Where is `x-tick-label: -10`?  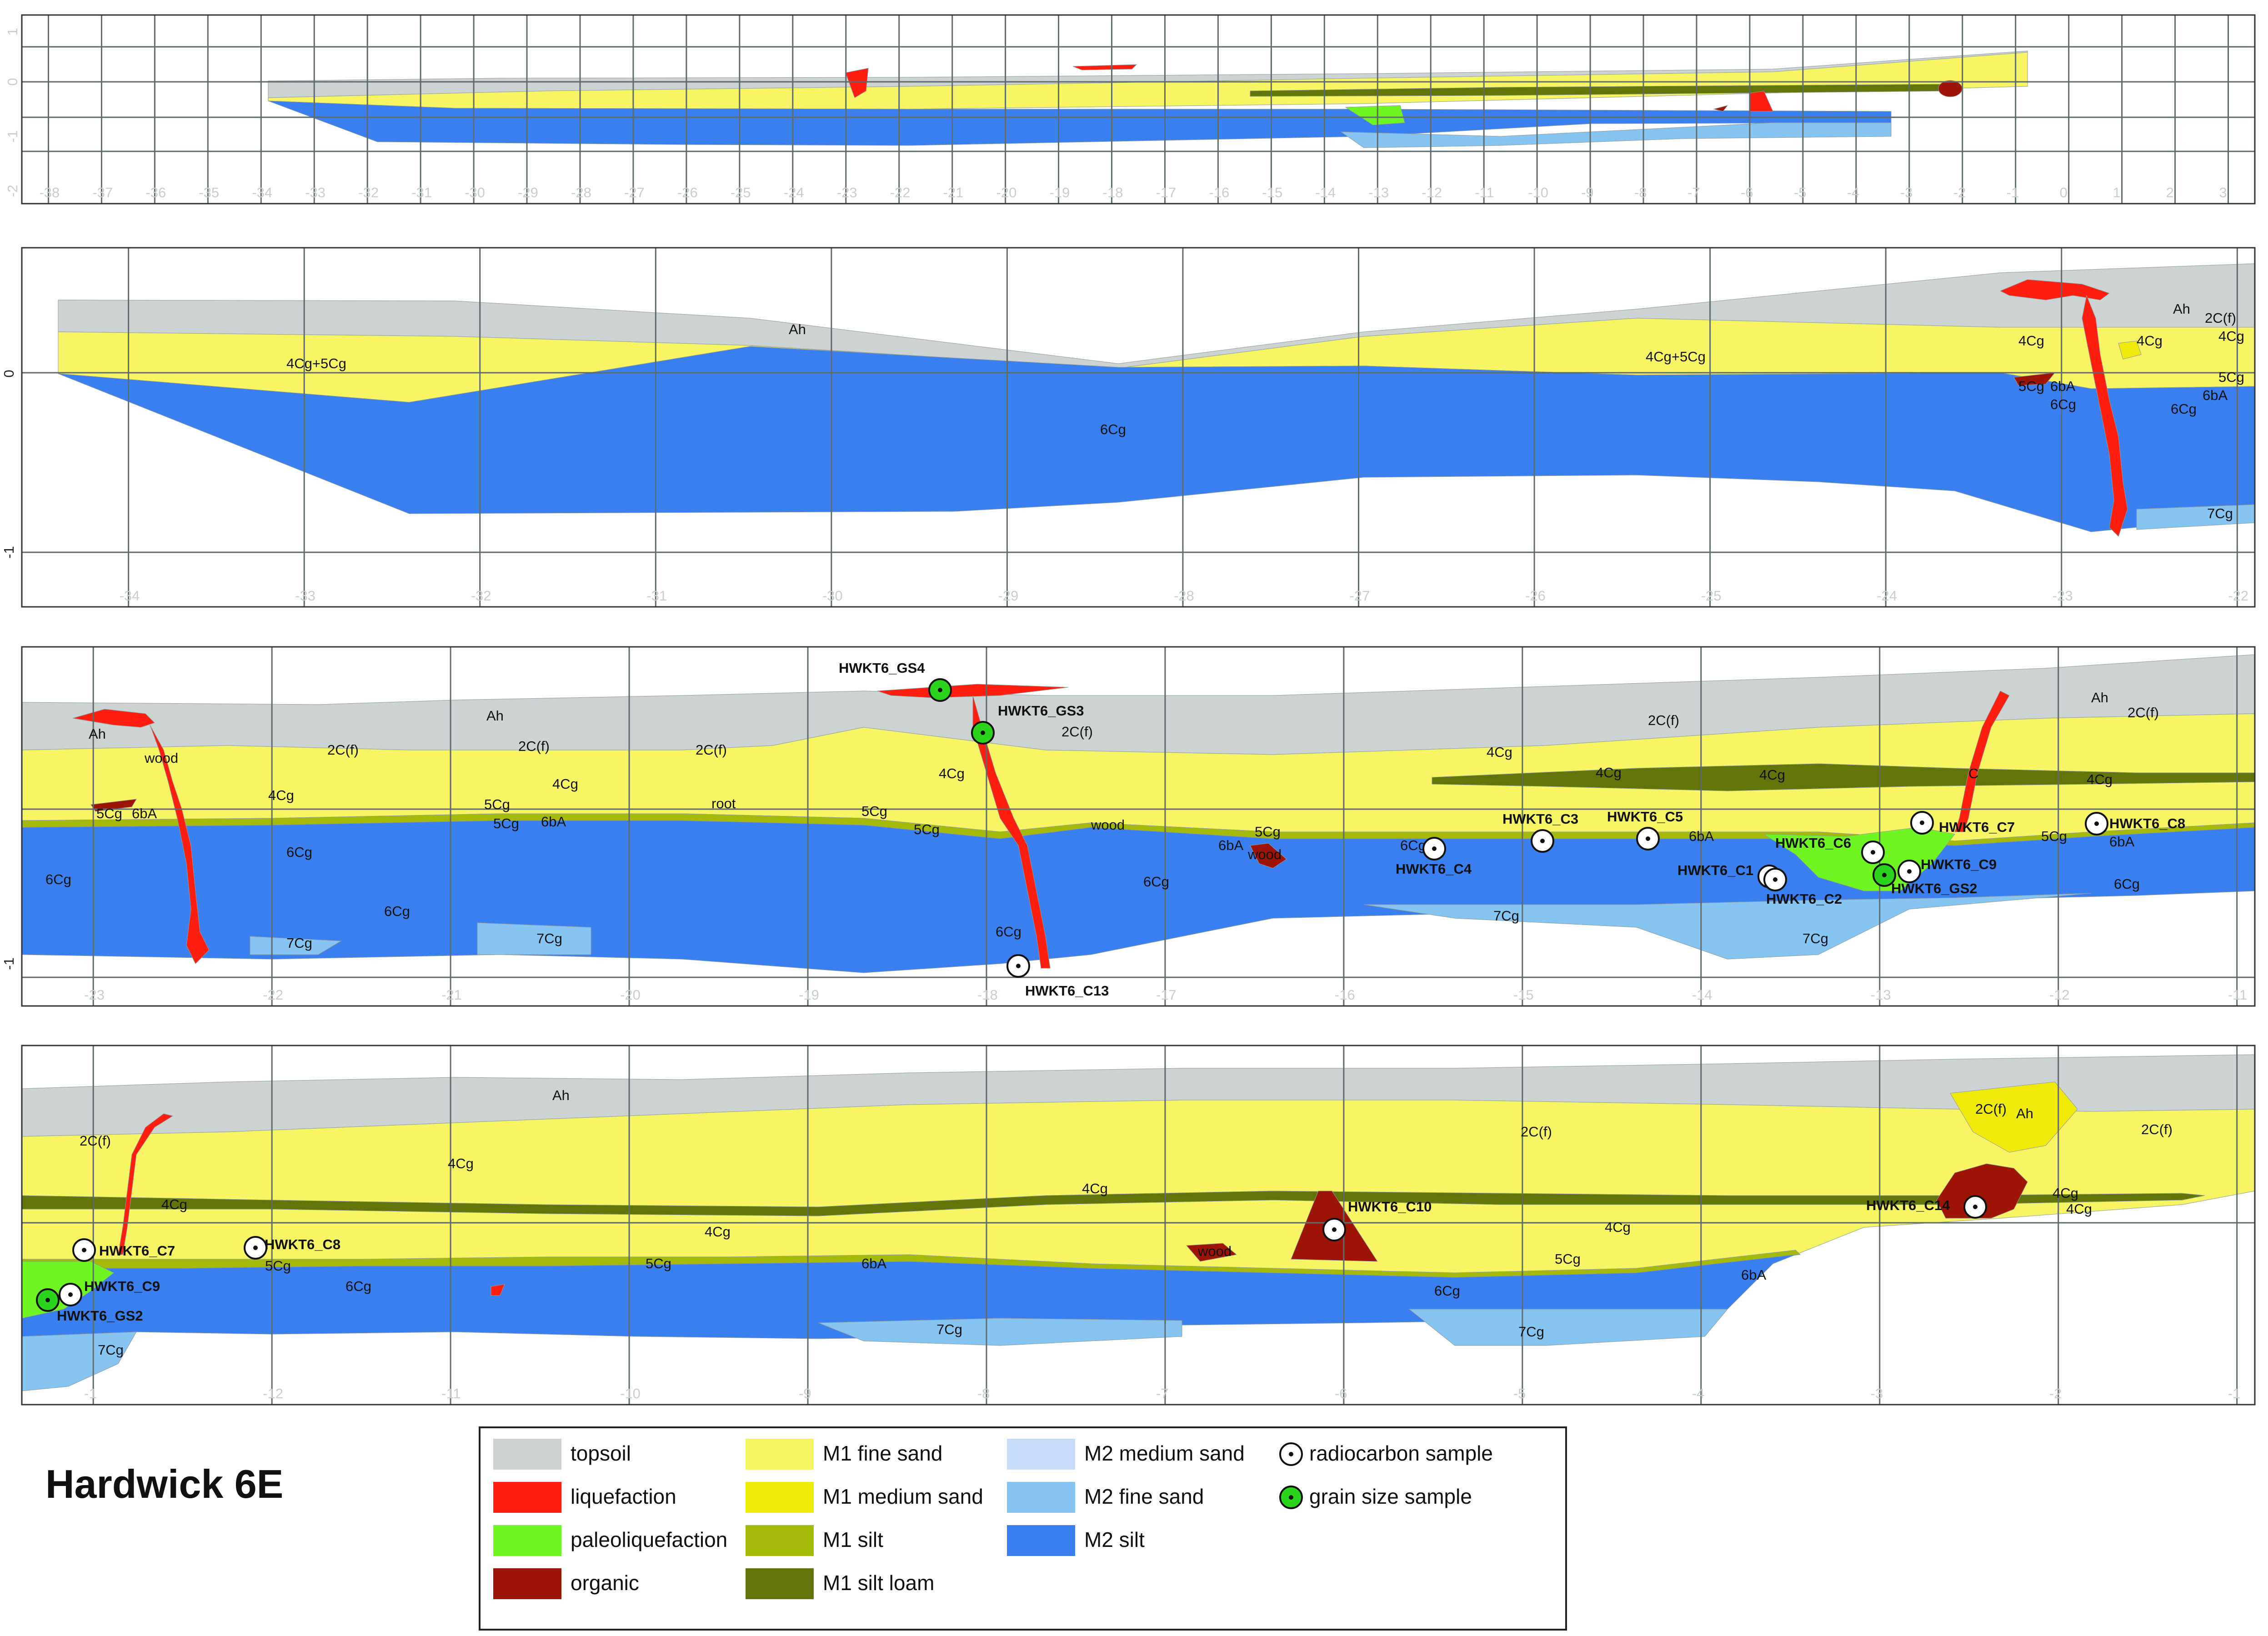 x-tick-label: -10 is located at coordinates (630, 1393).